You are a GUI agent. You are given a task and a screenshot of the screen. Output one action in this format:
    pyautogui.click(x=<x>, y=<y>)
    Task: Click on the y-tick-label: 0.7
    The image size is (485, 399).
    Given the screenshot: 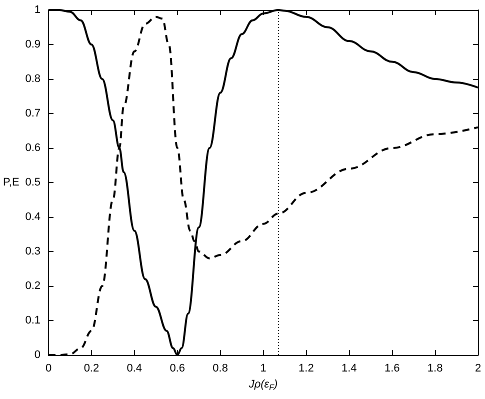 What is the action you would take?
    pyautogui.click(x=33, y=114)
    